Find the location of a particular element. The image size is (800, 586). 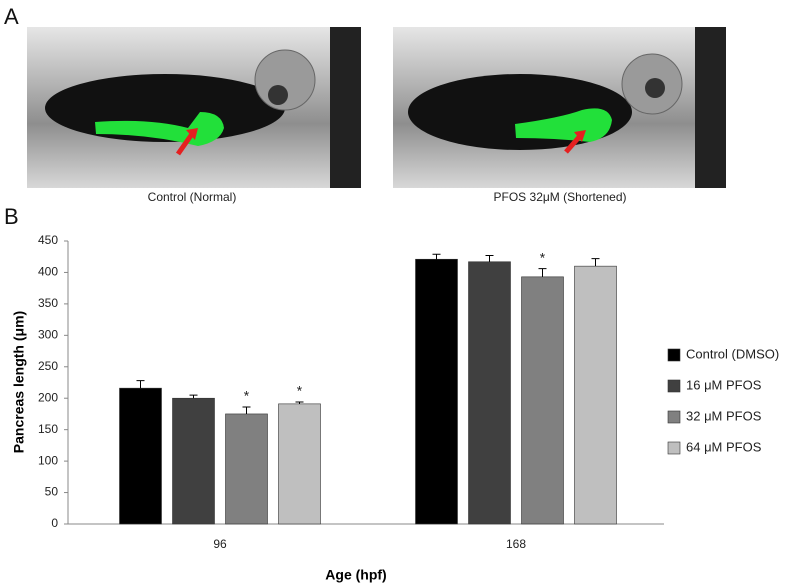

caption: PFOS 32μM (Shortened) is located at coordinates (560, 197).